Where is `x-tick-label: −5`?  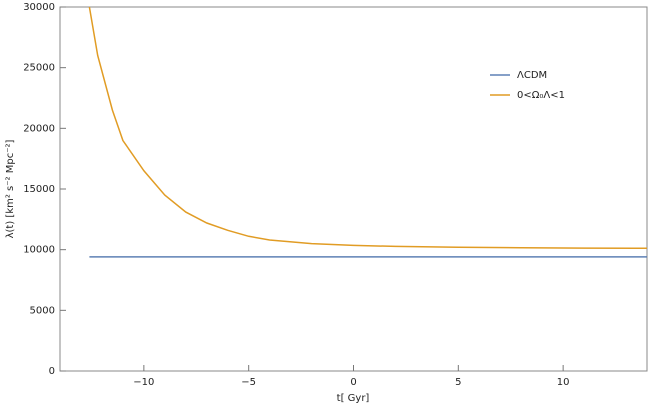
x-tick-label: −5 is located at coordinates (248, 382).